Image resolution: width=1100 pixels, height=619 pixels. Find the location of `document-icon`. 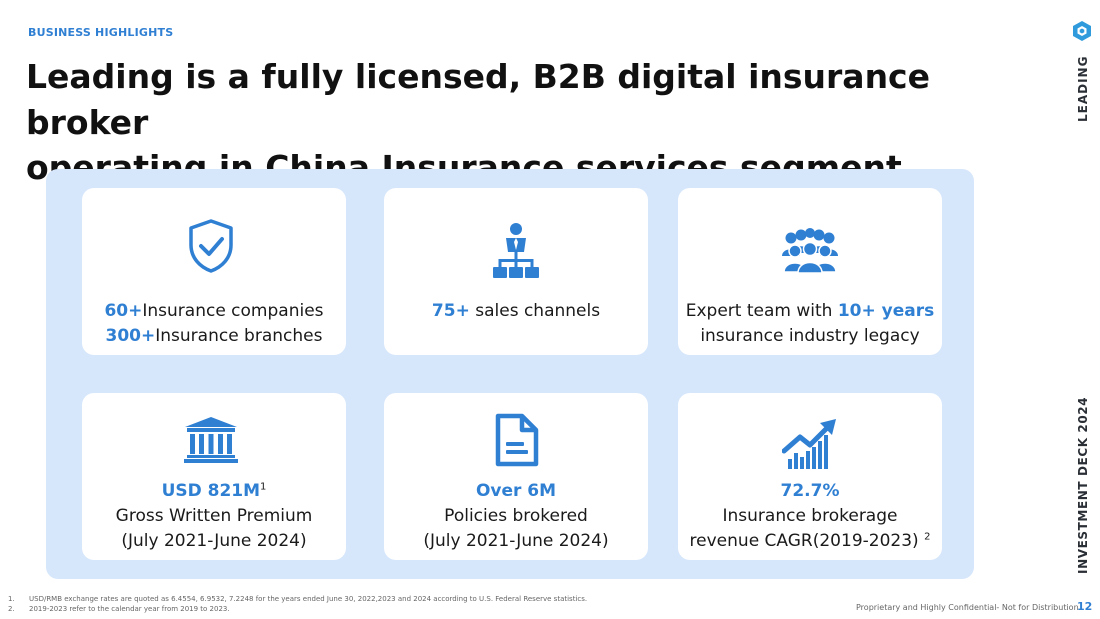

document-icon is located at coordinates (517, 440).